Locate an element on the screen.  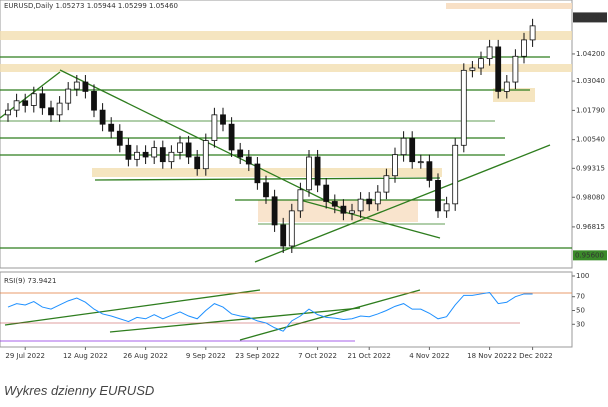
x-tick-label: 7 Oct 2022 is located at coordinates (317, 356).